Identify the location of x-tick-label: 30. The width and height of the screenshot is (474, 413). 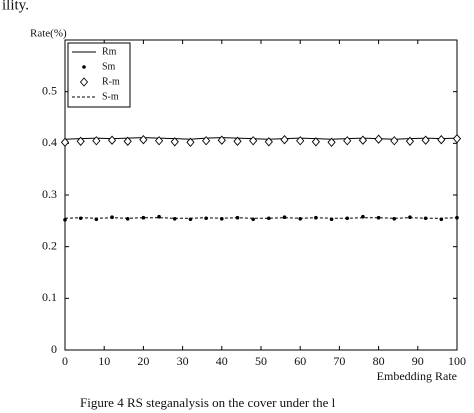
(183, 361).